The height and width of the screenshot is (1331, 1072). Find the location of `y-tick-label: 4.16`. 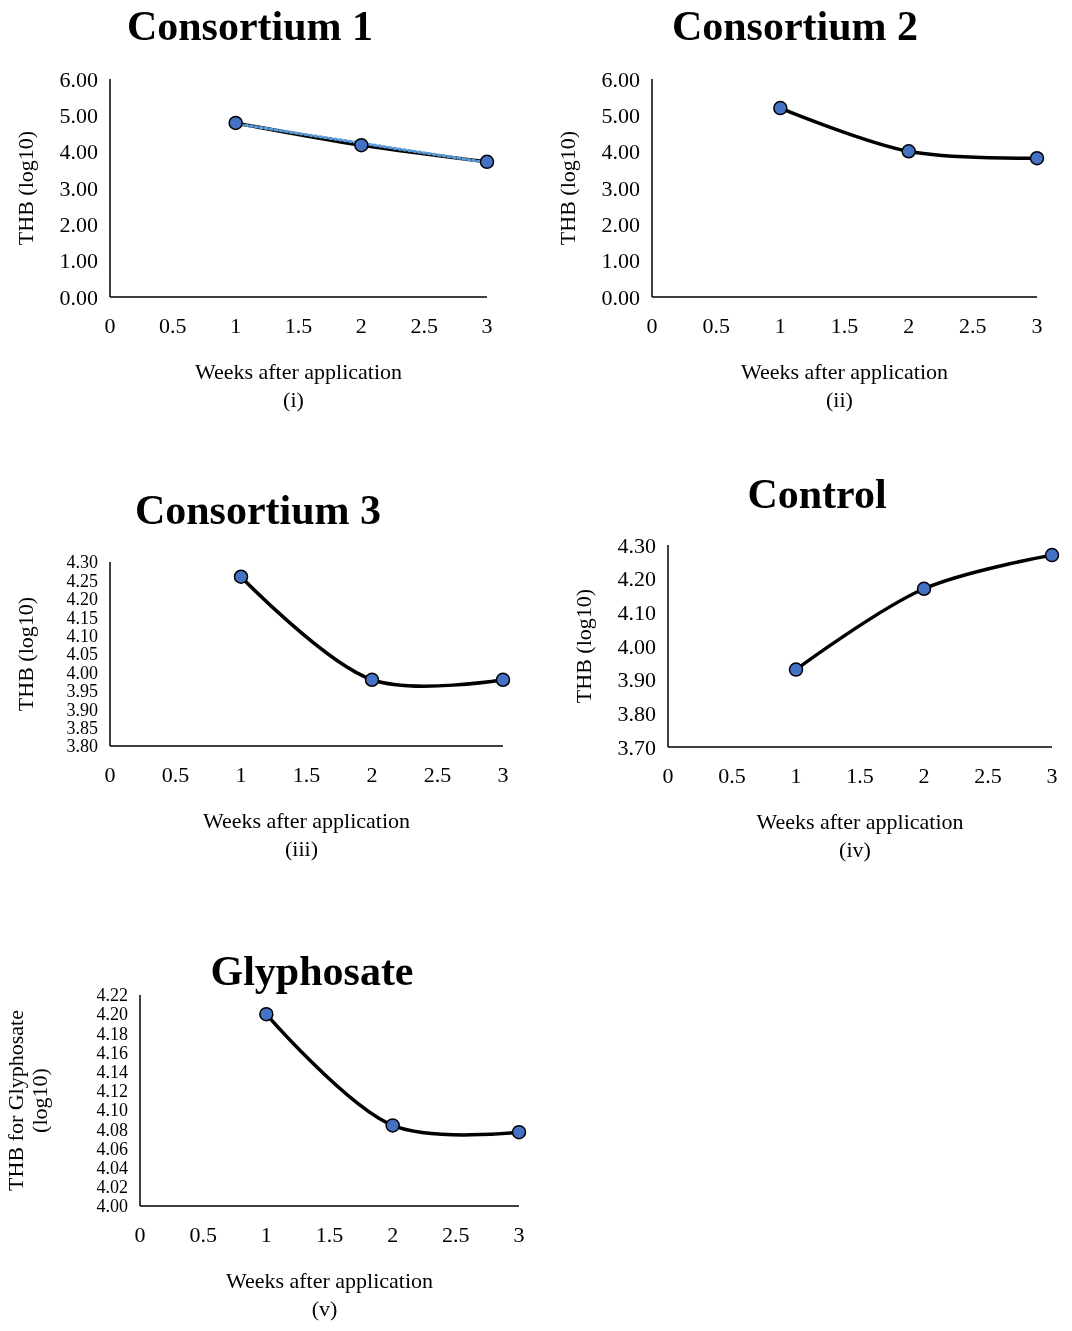

y-tick-label: 4.16 is located at coordinates (112, 1052).